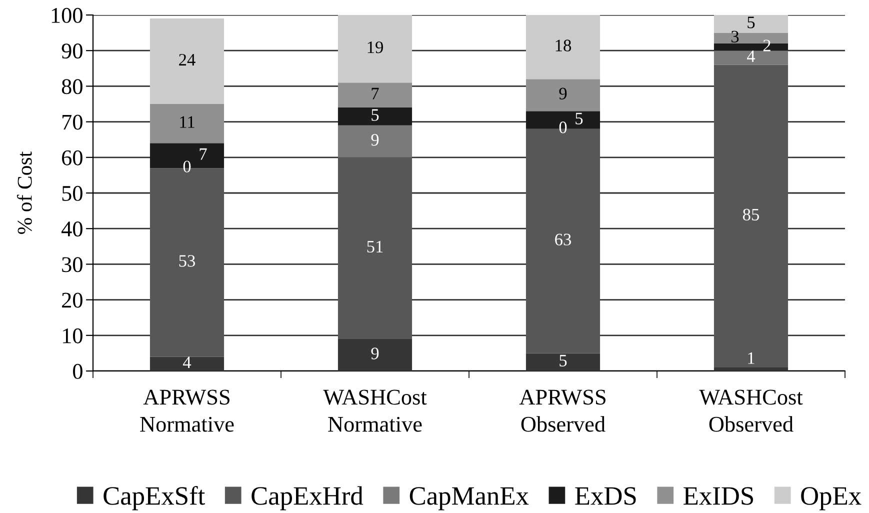 The height and width of the screenshot is (513, 869). I want to click on data-label: 11, so click(187, 122).